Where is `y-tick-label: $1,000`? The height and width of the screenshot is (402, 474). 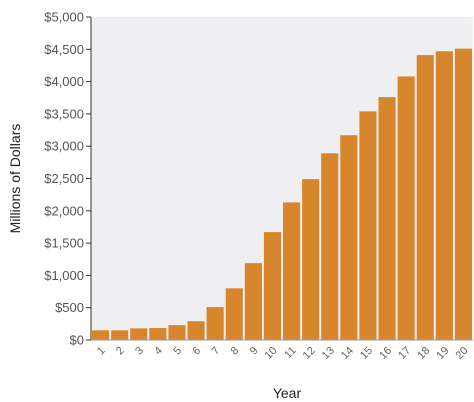
y-tick-label: $1,000 is located at coordinates (64, 275).